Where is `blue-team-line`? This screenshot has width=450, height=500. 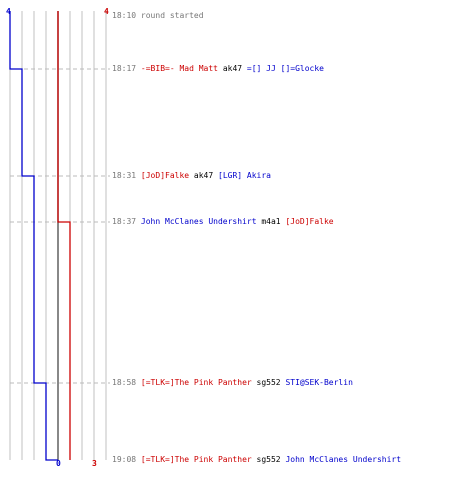 blue-team-line is located at coordinates (33, 236).